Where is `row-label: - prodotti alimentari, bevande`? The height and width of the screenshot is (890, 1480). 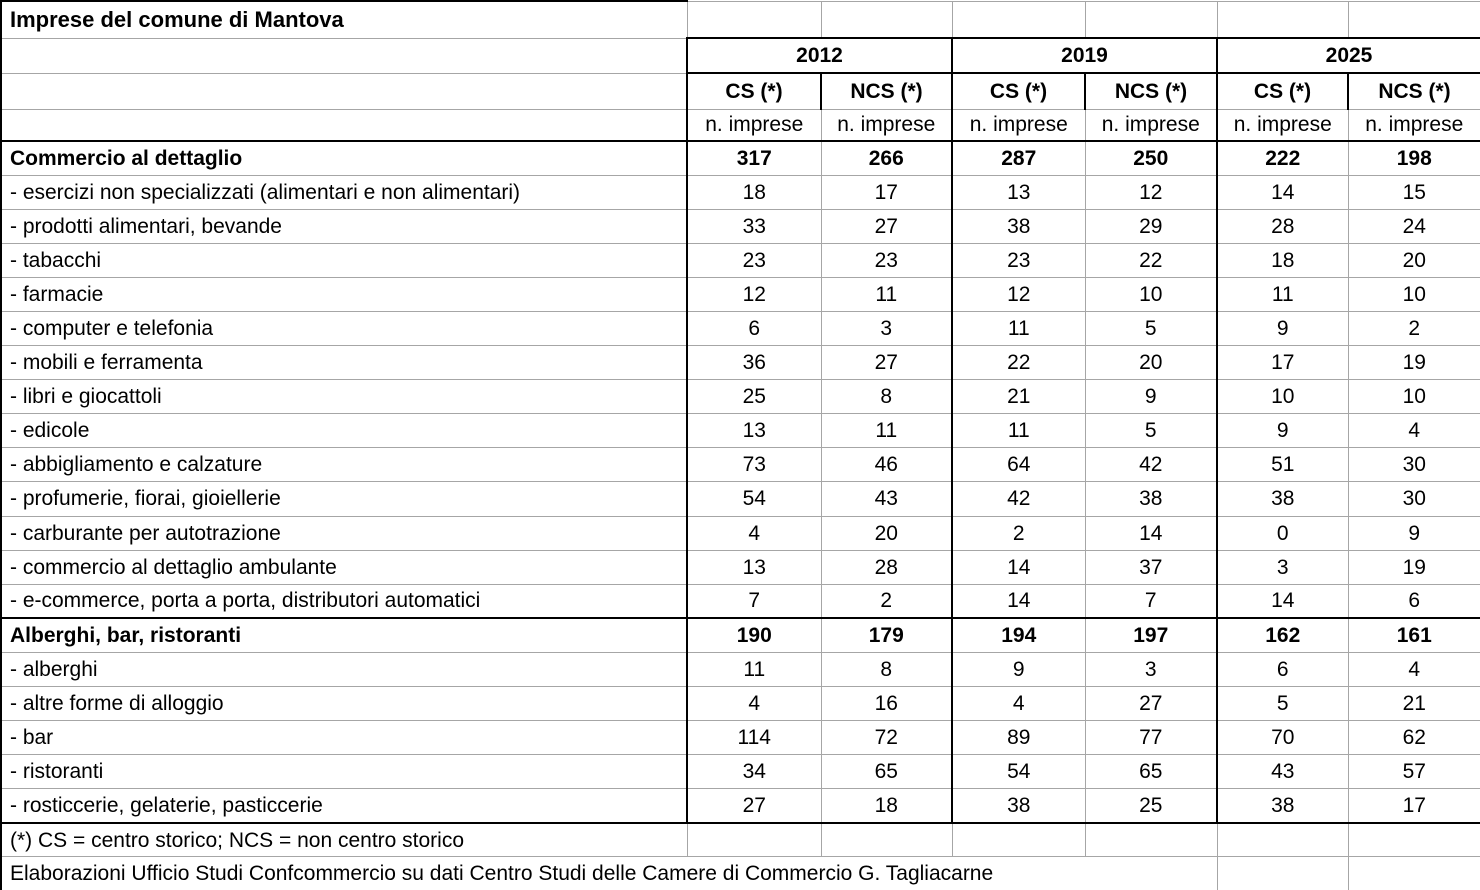 row-label: - prodotti alimentari, bevande is located at coordinates (344, 226).